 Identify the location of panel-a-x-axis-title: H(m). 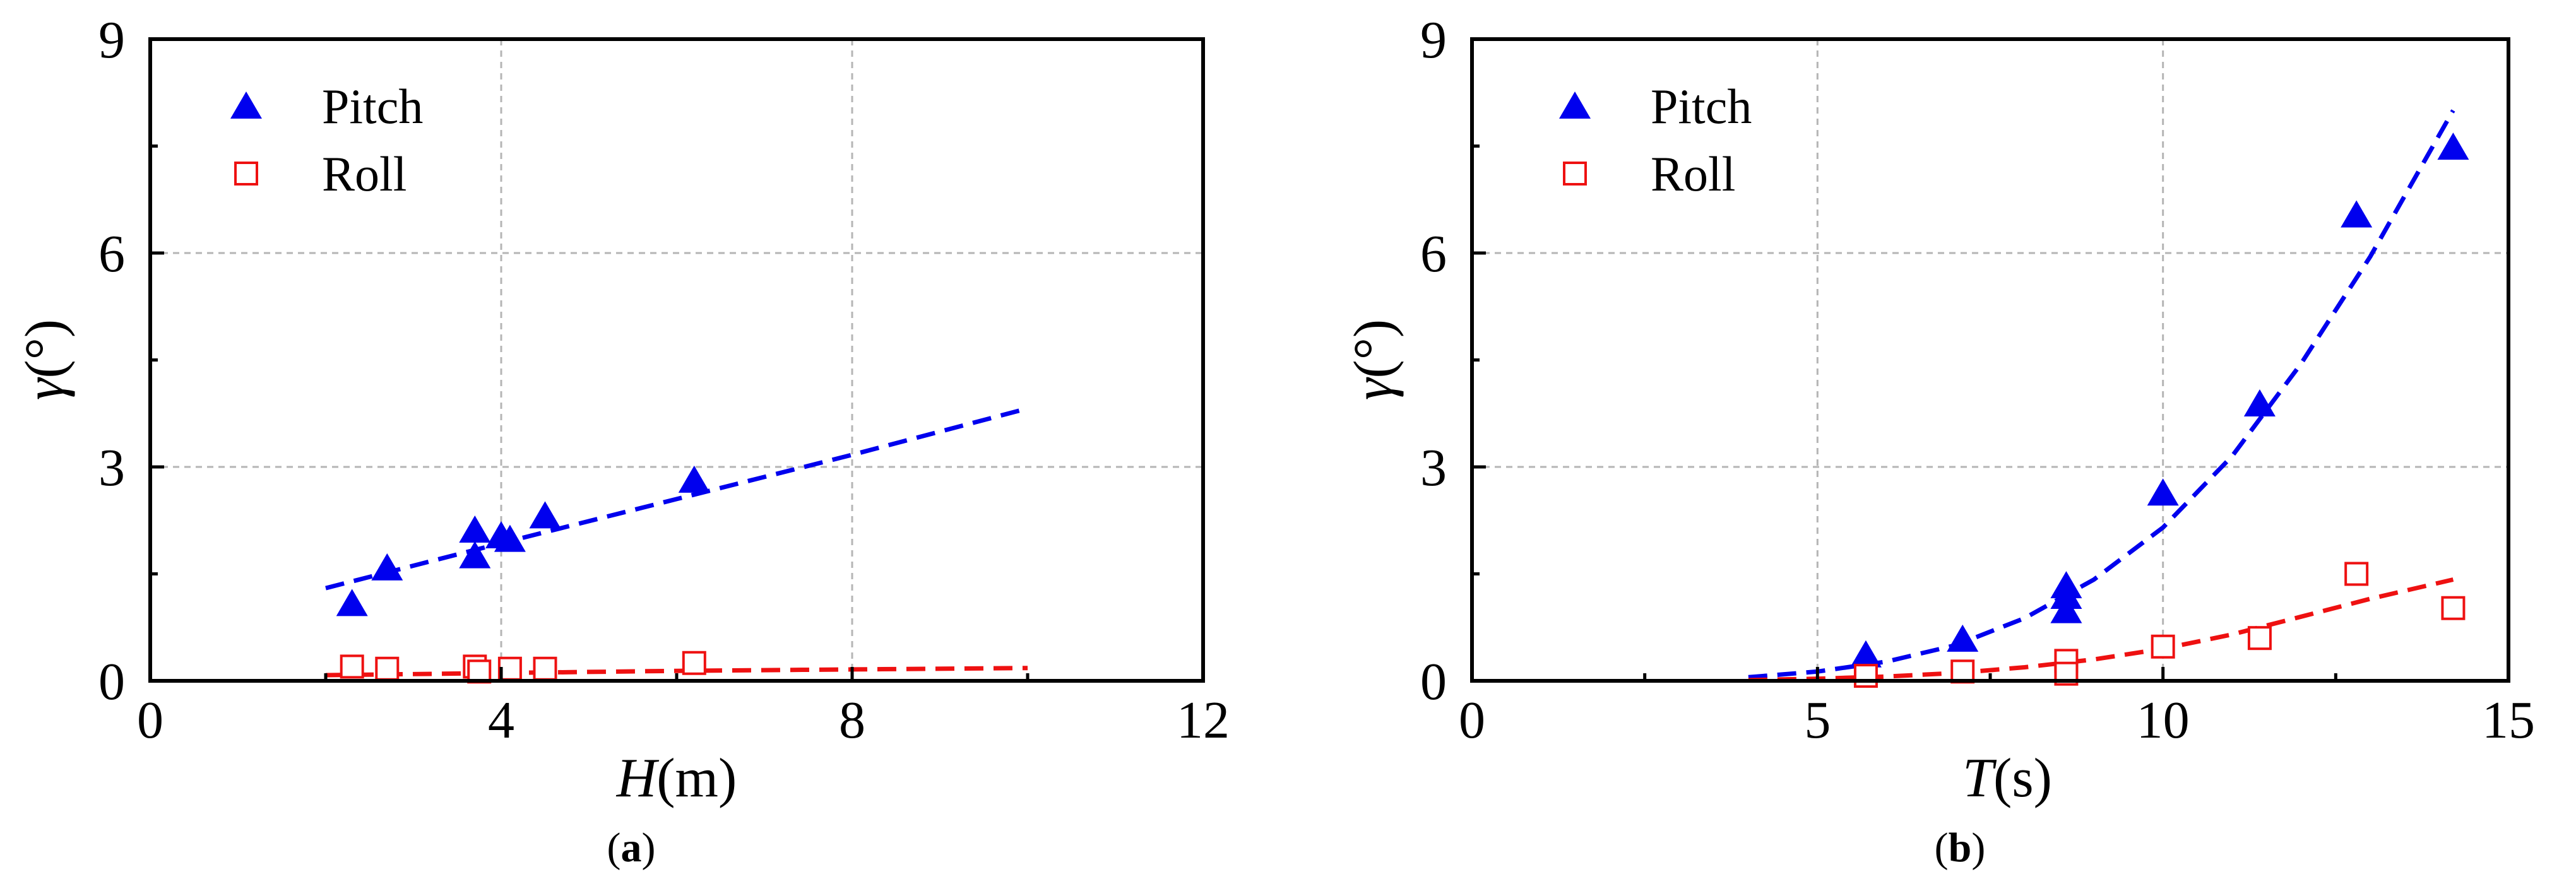
(676, 778).